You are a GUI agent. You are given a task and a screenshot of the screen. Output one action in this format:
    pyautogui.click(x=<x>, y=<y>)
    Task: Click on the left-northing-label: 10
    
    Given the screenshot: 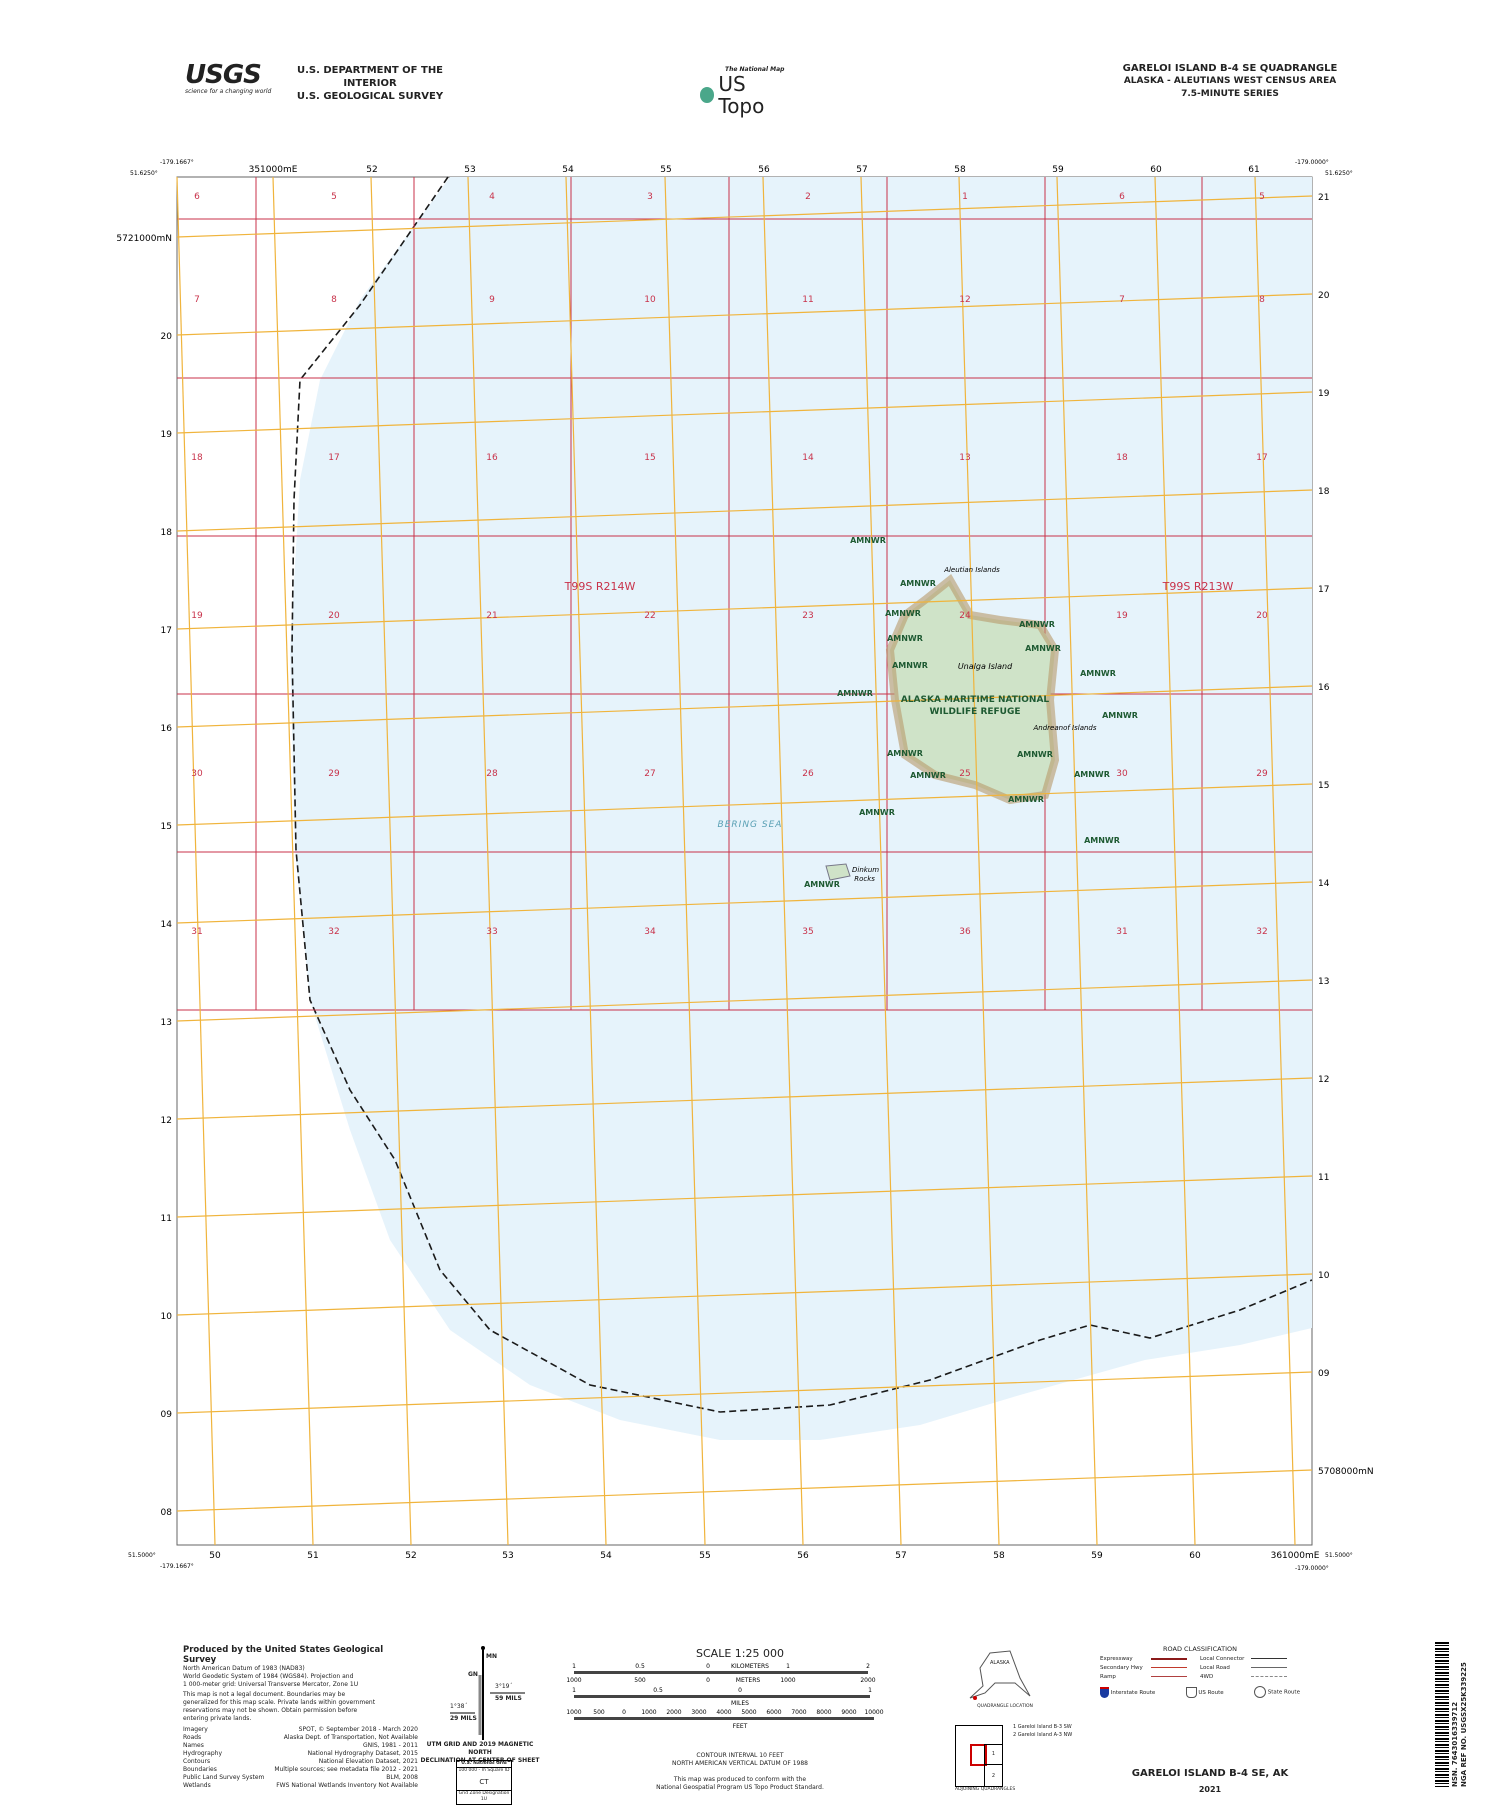 What is the action you would take?
    pyautogui.click(x=167, y=1317)
    